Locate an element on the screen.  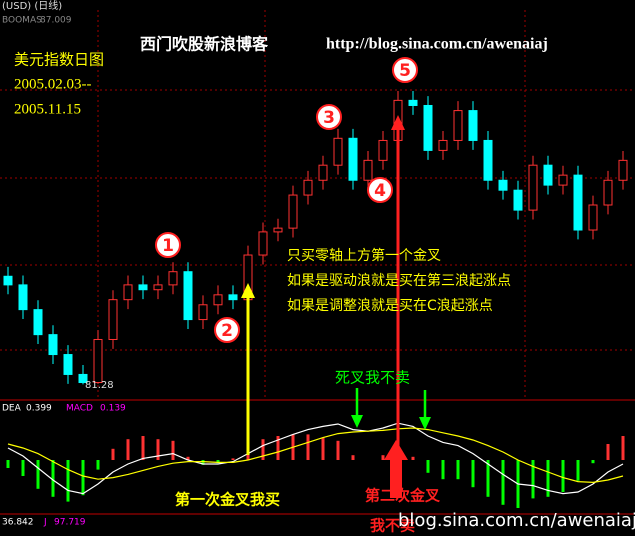
low-label: 81.28 is located at coordinates (99, 385).